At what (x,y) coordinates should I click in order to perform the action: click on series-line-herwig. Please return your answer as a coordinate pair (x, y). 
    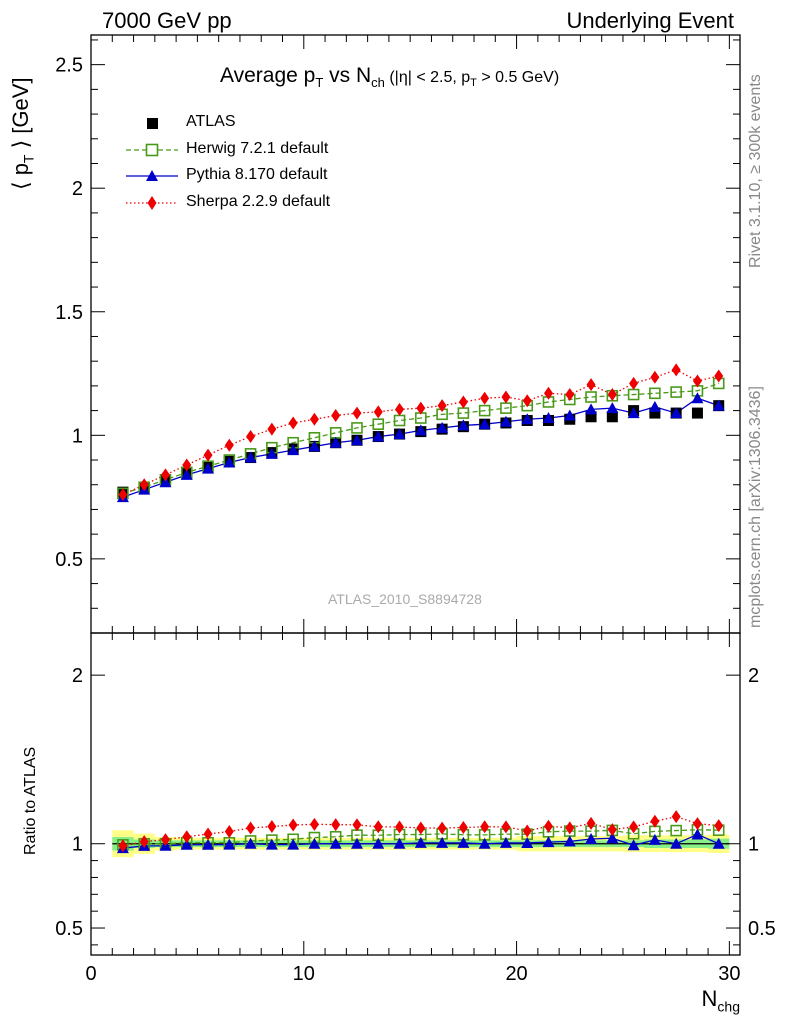
    Looking at the image, I should click on (420, 438).